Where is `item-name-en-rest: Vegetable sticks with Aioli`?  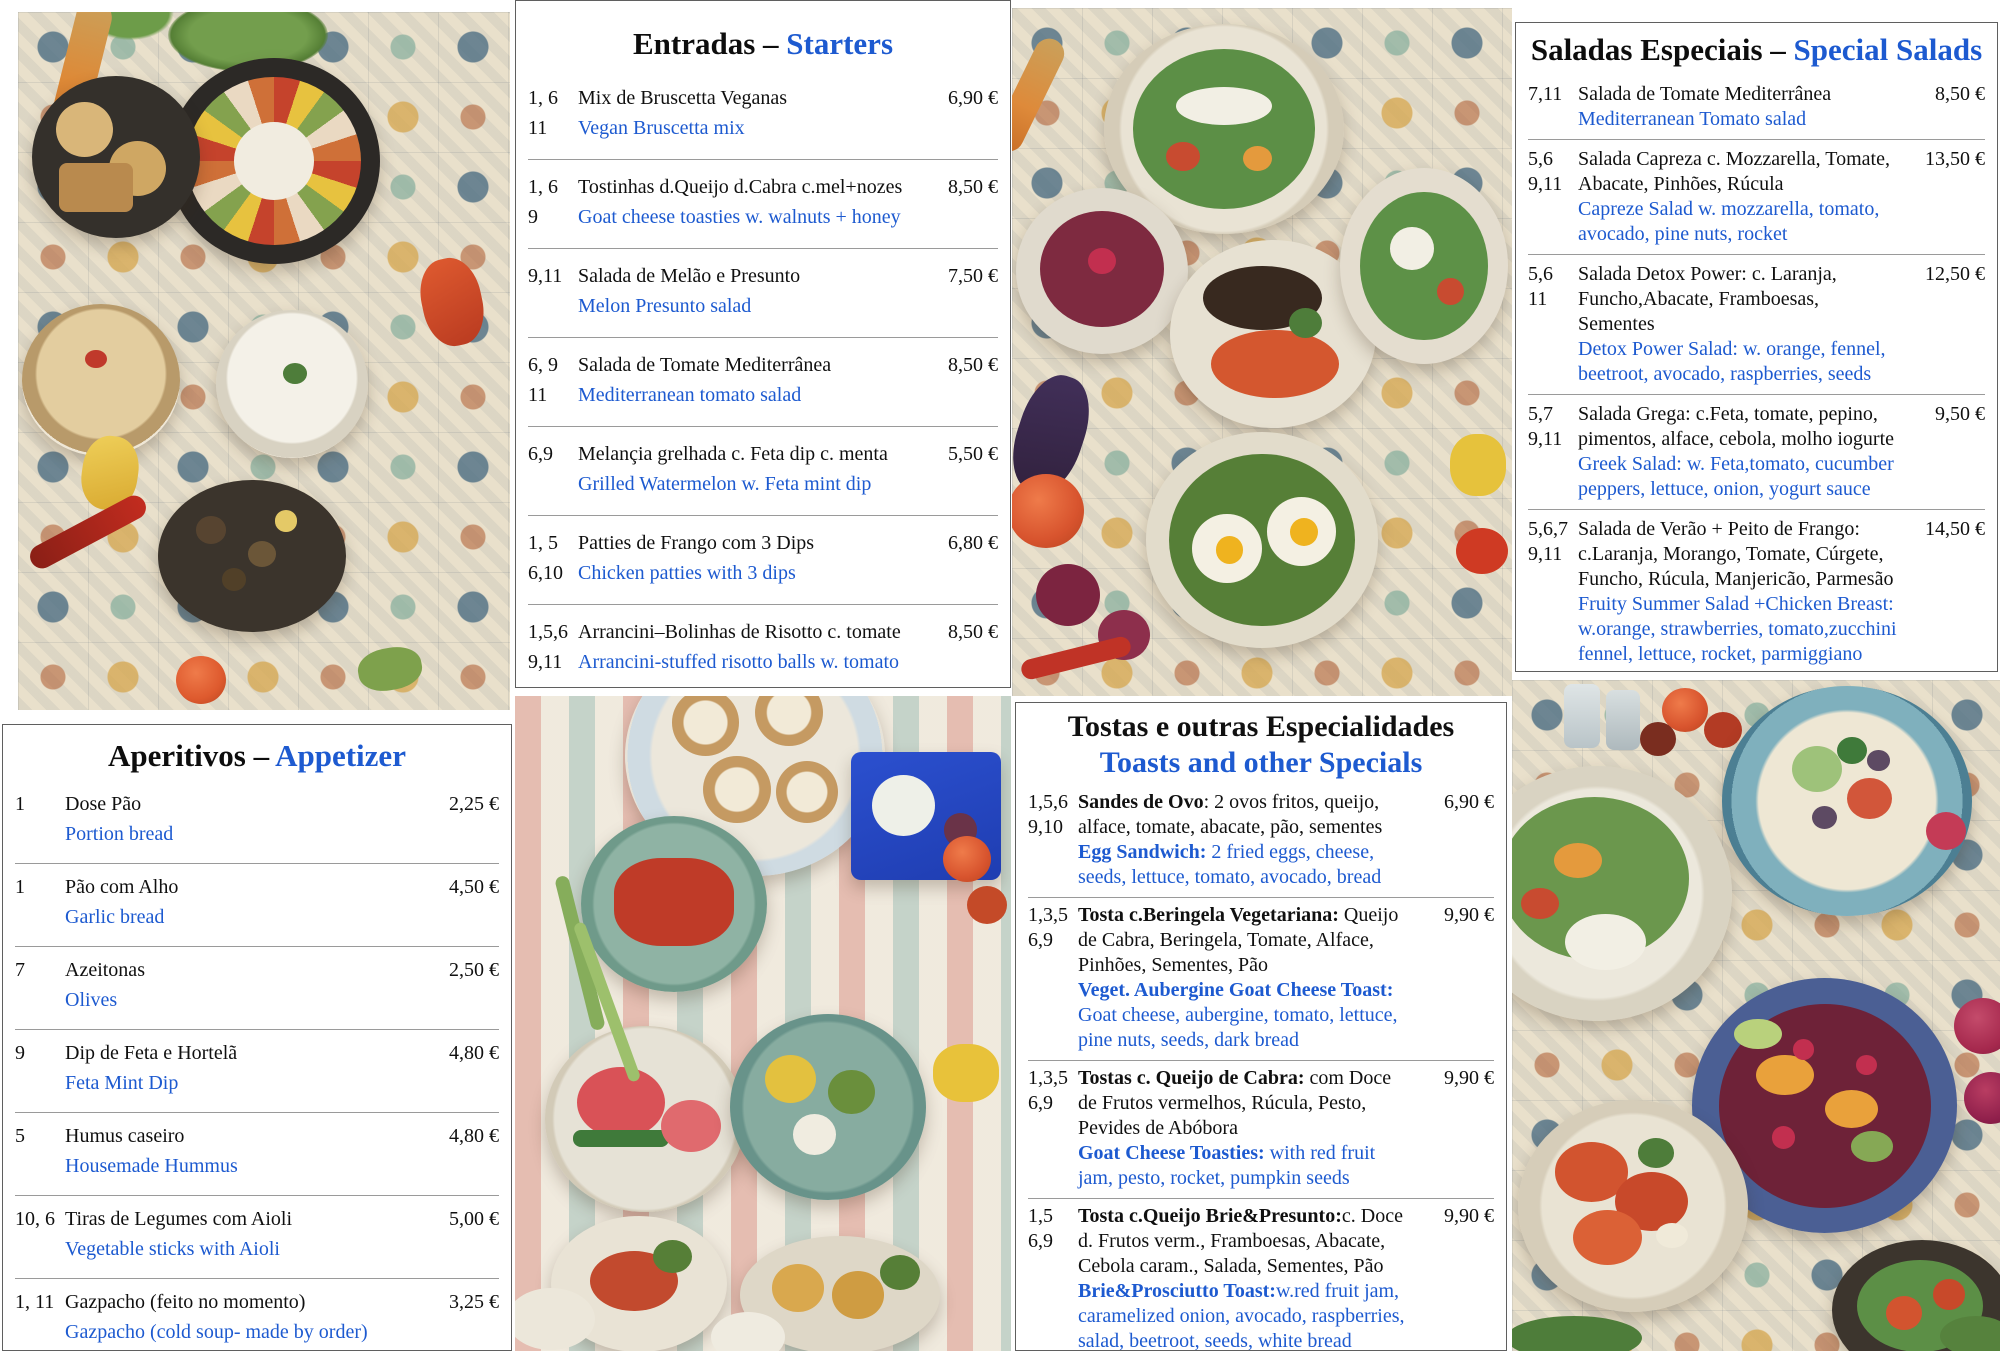
item-name-en-rest: Vegetable sticks with Aioli is located at coordinates (172, 1249).